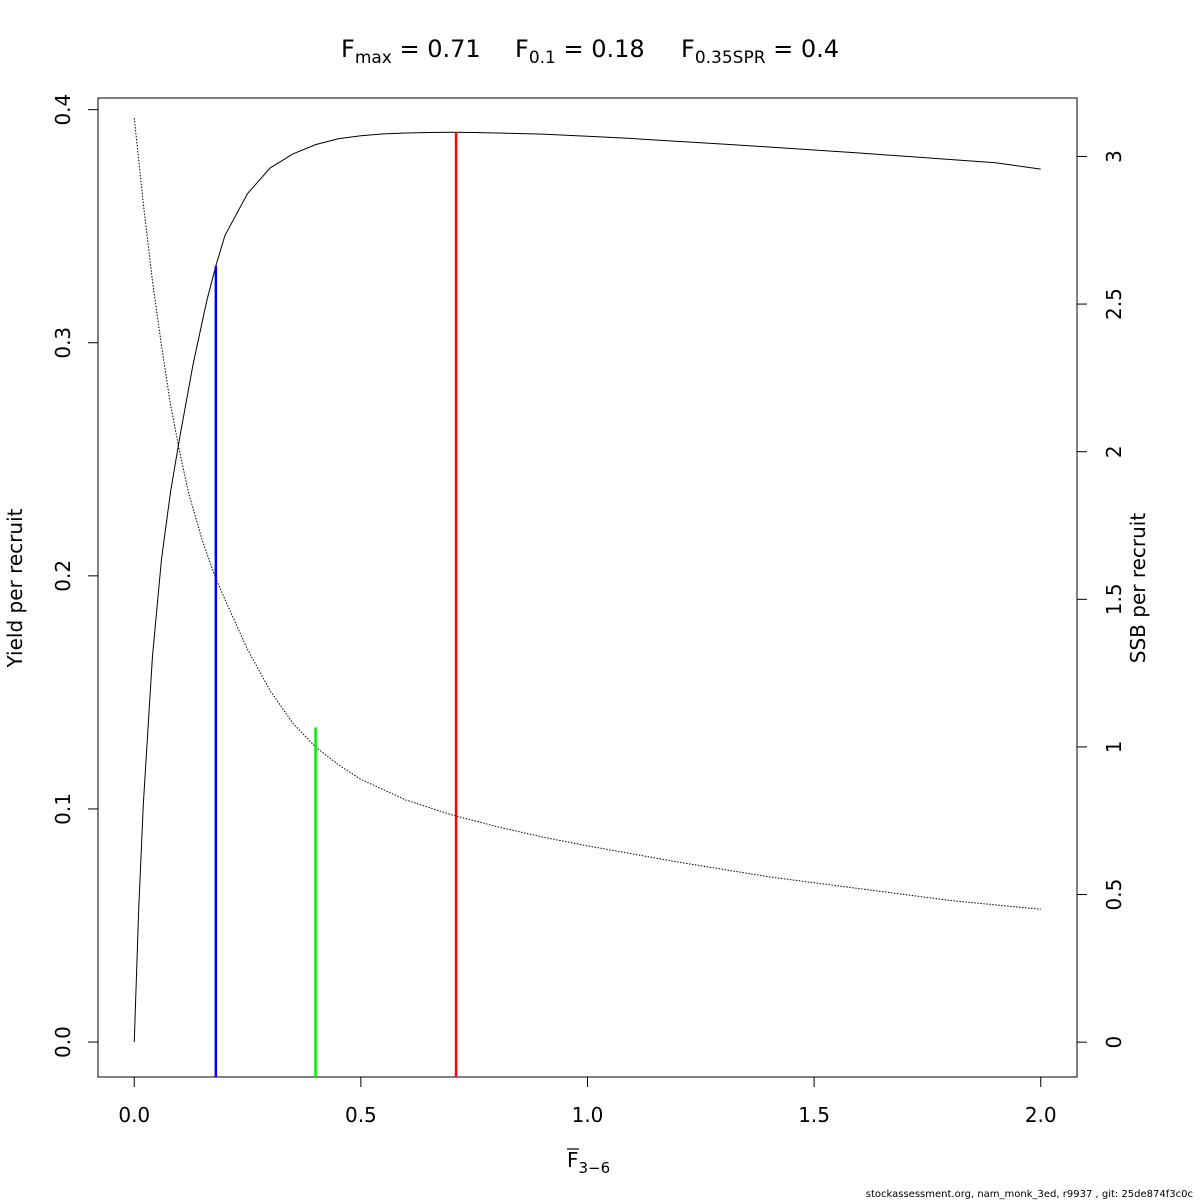  What do you see at coordinates (587, 1102) in the screenshot?
I see `x-axis: 0.0 0.5 1.0 1.5 2.0` at bounding box center [587, 1102].